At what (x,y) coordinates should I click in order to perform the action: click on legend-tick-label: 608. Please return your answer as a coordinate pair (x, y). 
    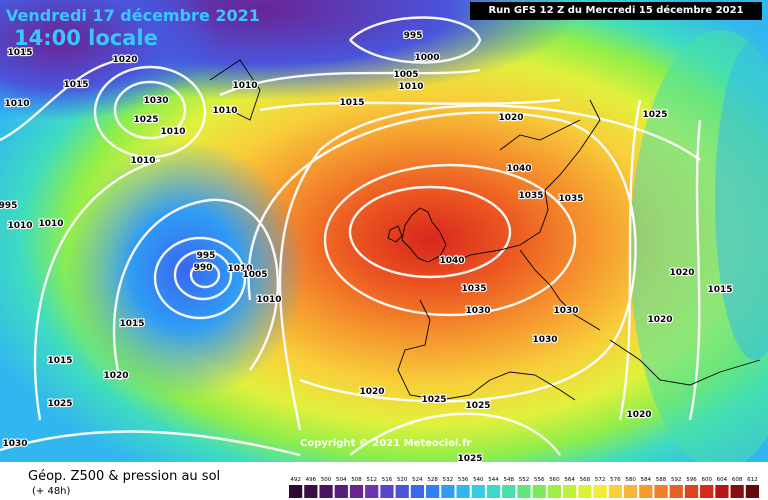
    Looking at the image, I should click on (737, 480).